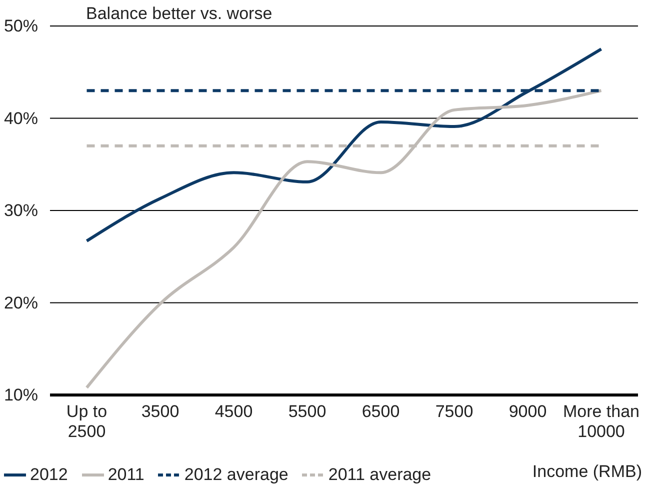 Image resolution: width=652 pixels, height=489 pixels. What do you see at coordinates (601, 421) in the screenshot?
I see `x-tick-label: More than 10000` at bounding box center [601, 421].